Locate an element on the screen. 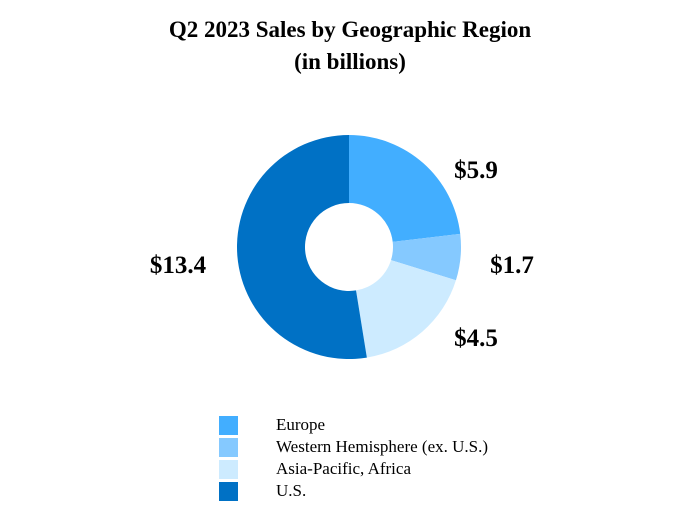 The height and width of the screenshot is (528, 700). data-label-western-hemisphere-ex-u-s: $1.7 is located at coordinates (512, 265).